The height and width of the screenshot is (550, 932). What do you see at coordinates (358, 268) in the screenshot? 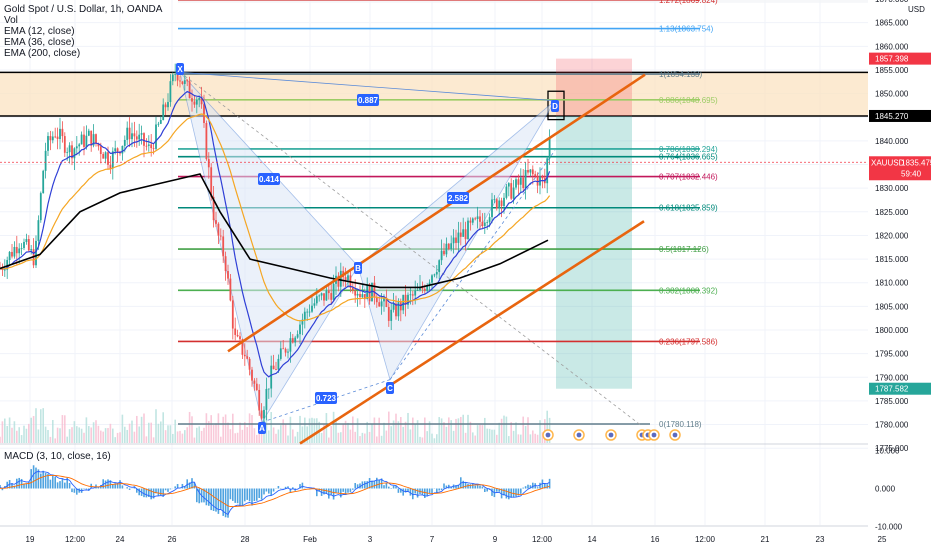
I see `harmonic-point-b: B` at bounding box center [358, 268].